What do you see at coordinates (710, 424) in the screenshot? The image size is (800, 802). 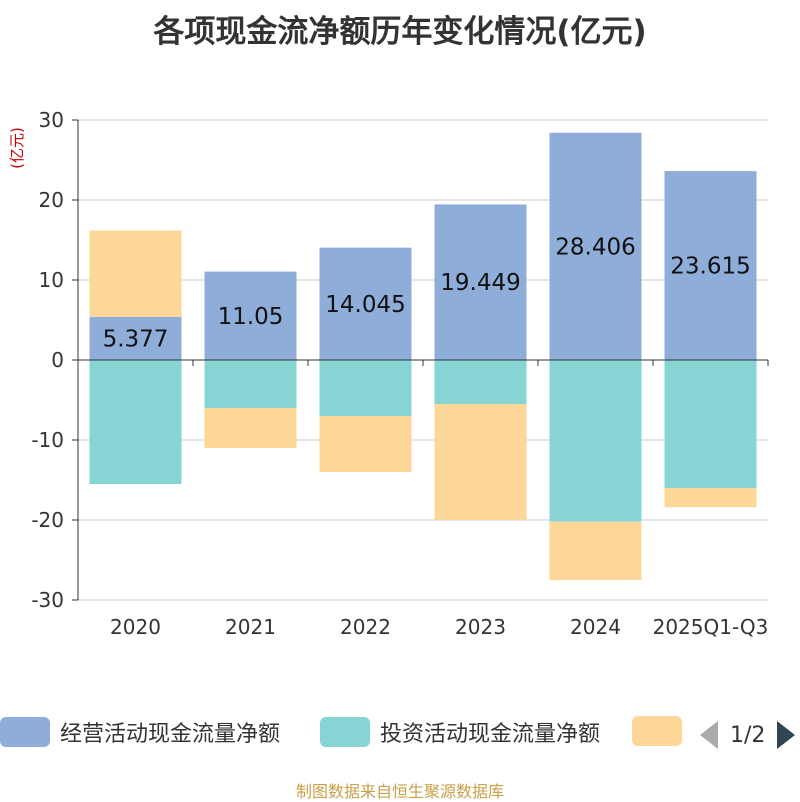 I see `bar-investing-2025Q1-Q3` at bounding box center [710, 424].